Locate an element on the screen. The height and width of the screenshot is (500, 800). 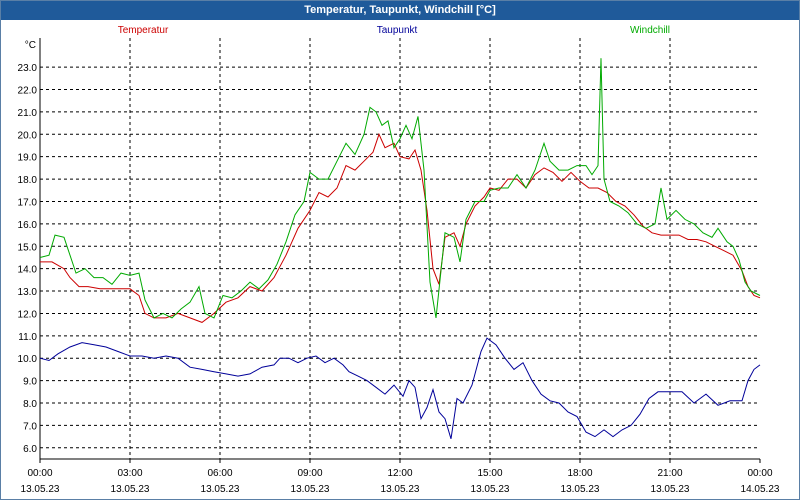
y-tick-label: 23.0 is located at coordinates (28, 68).